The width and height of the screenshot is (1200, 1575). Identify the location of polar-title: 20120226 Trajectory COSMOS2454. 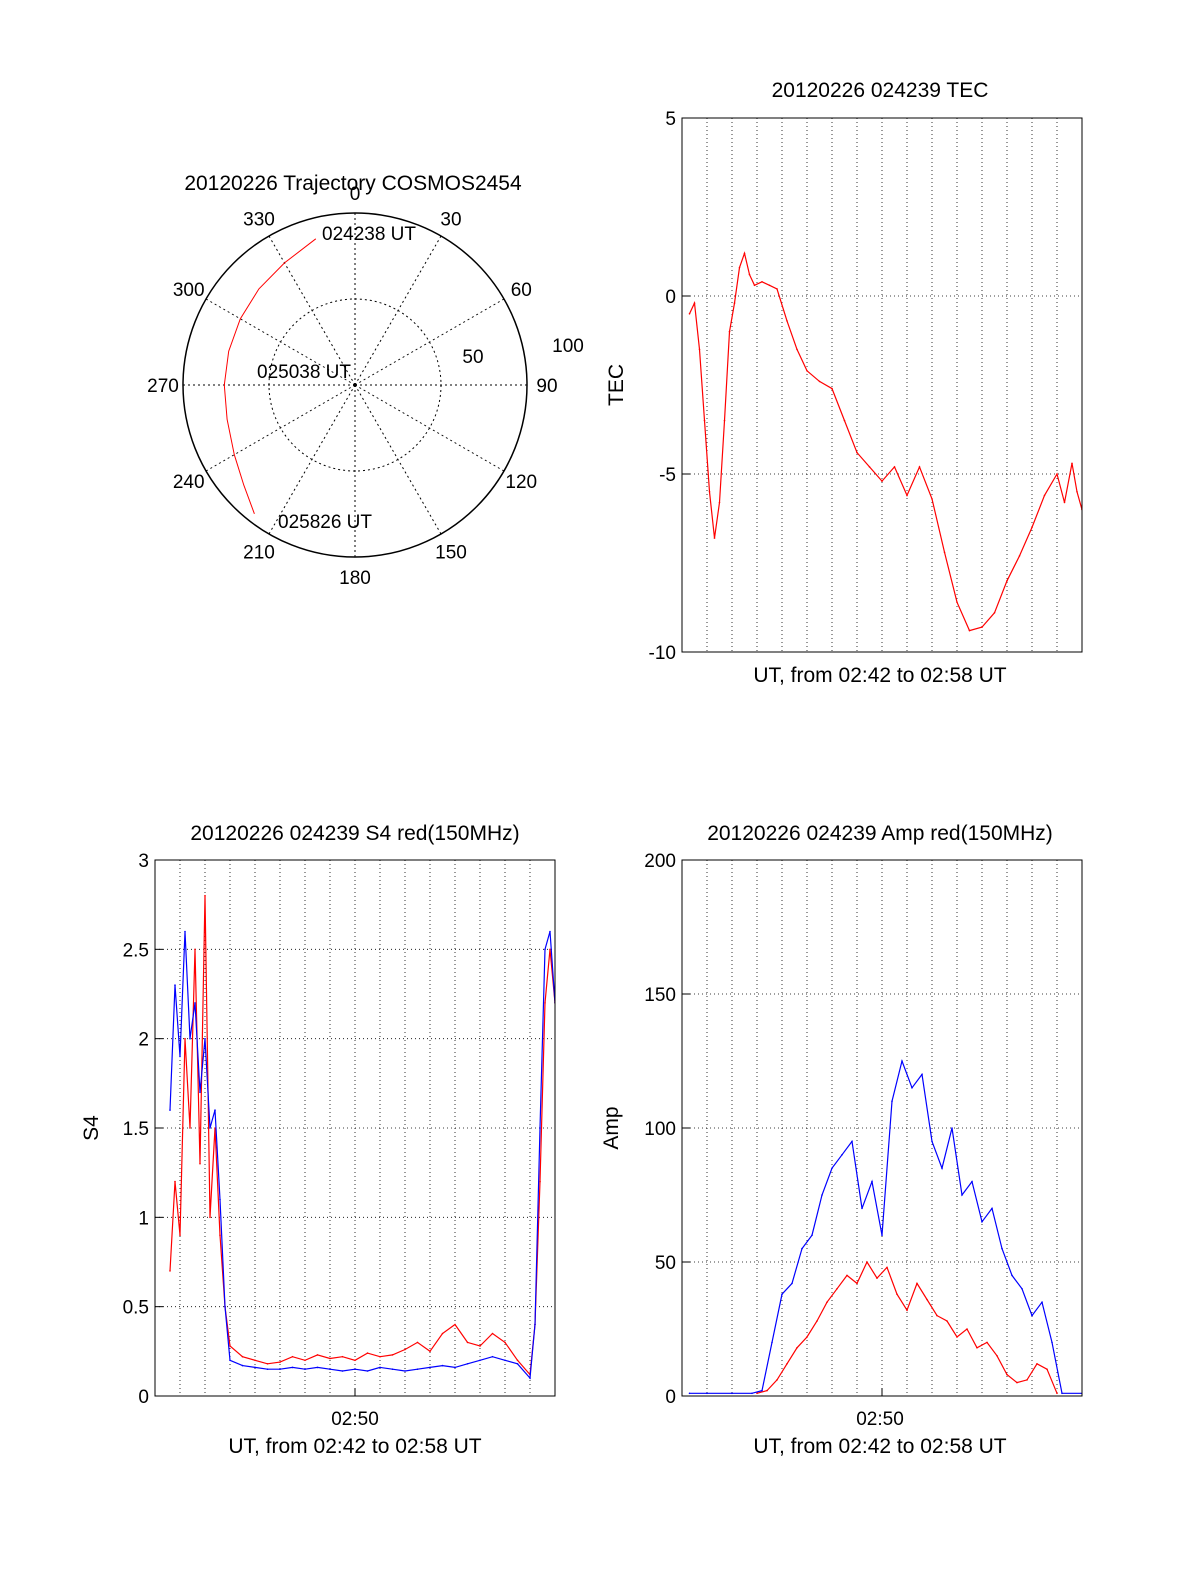
(353, 183).